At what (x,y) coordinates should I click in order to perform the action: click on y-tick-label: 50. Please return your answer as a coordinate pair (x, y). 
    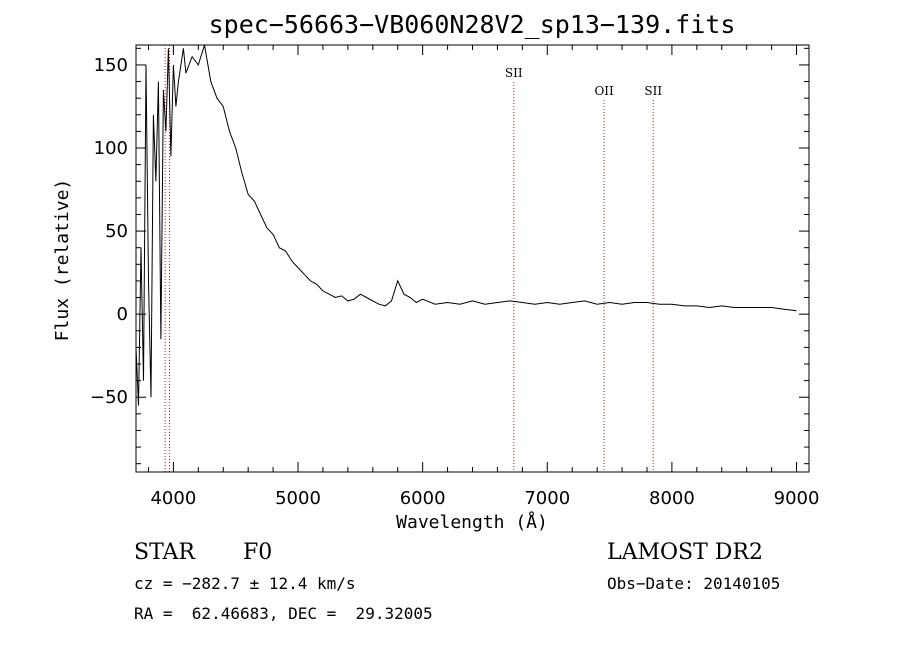
    Looking at the image, I should click on (116, 231).